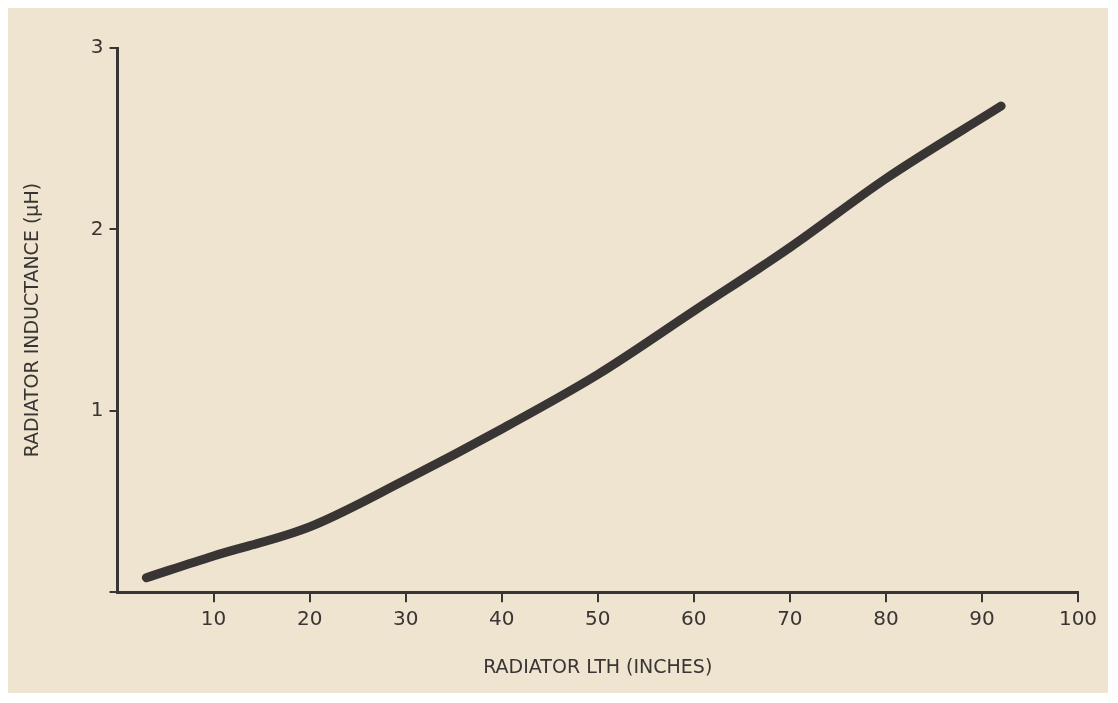 The height and width of the screenshot is (703, 1118). What do you see at coordinates (982, 618) in the screenshot?
I see `x-tick-label: 90` at bounding box center [982, 618].